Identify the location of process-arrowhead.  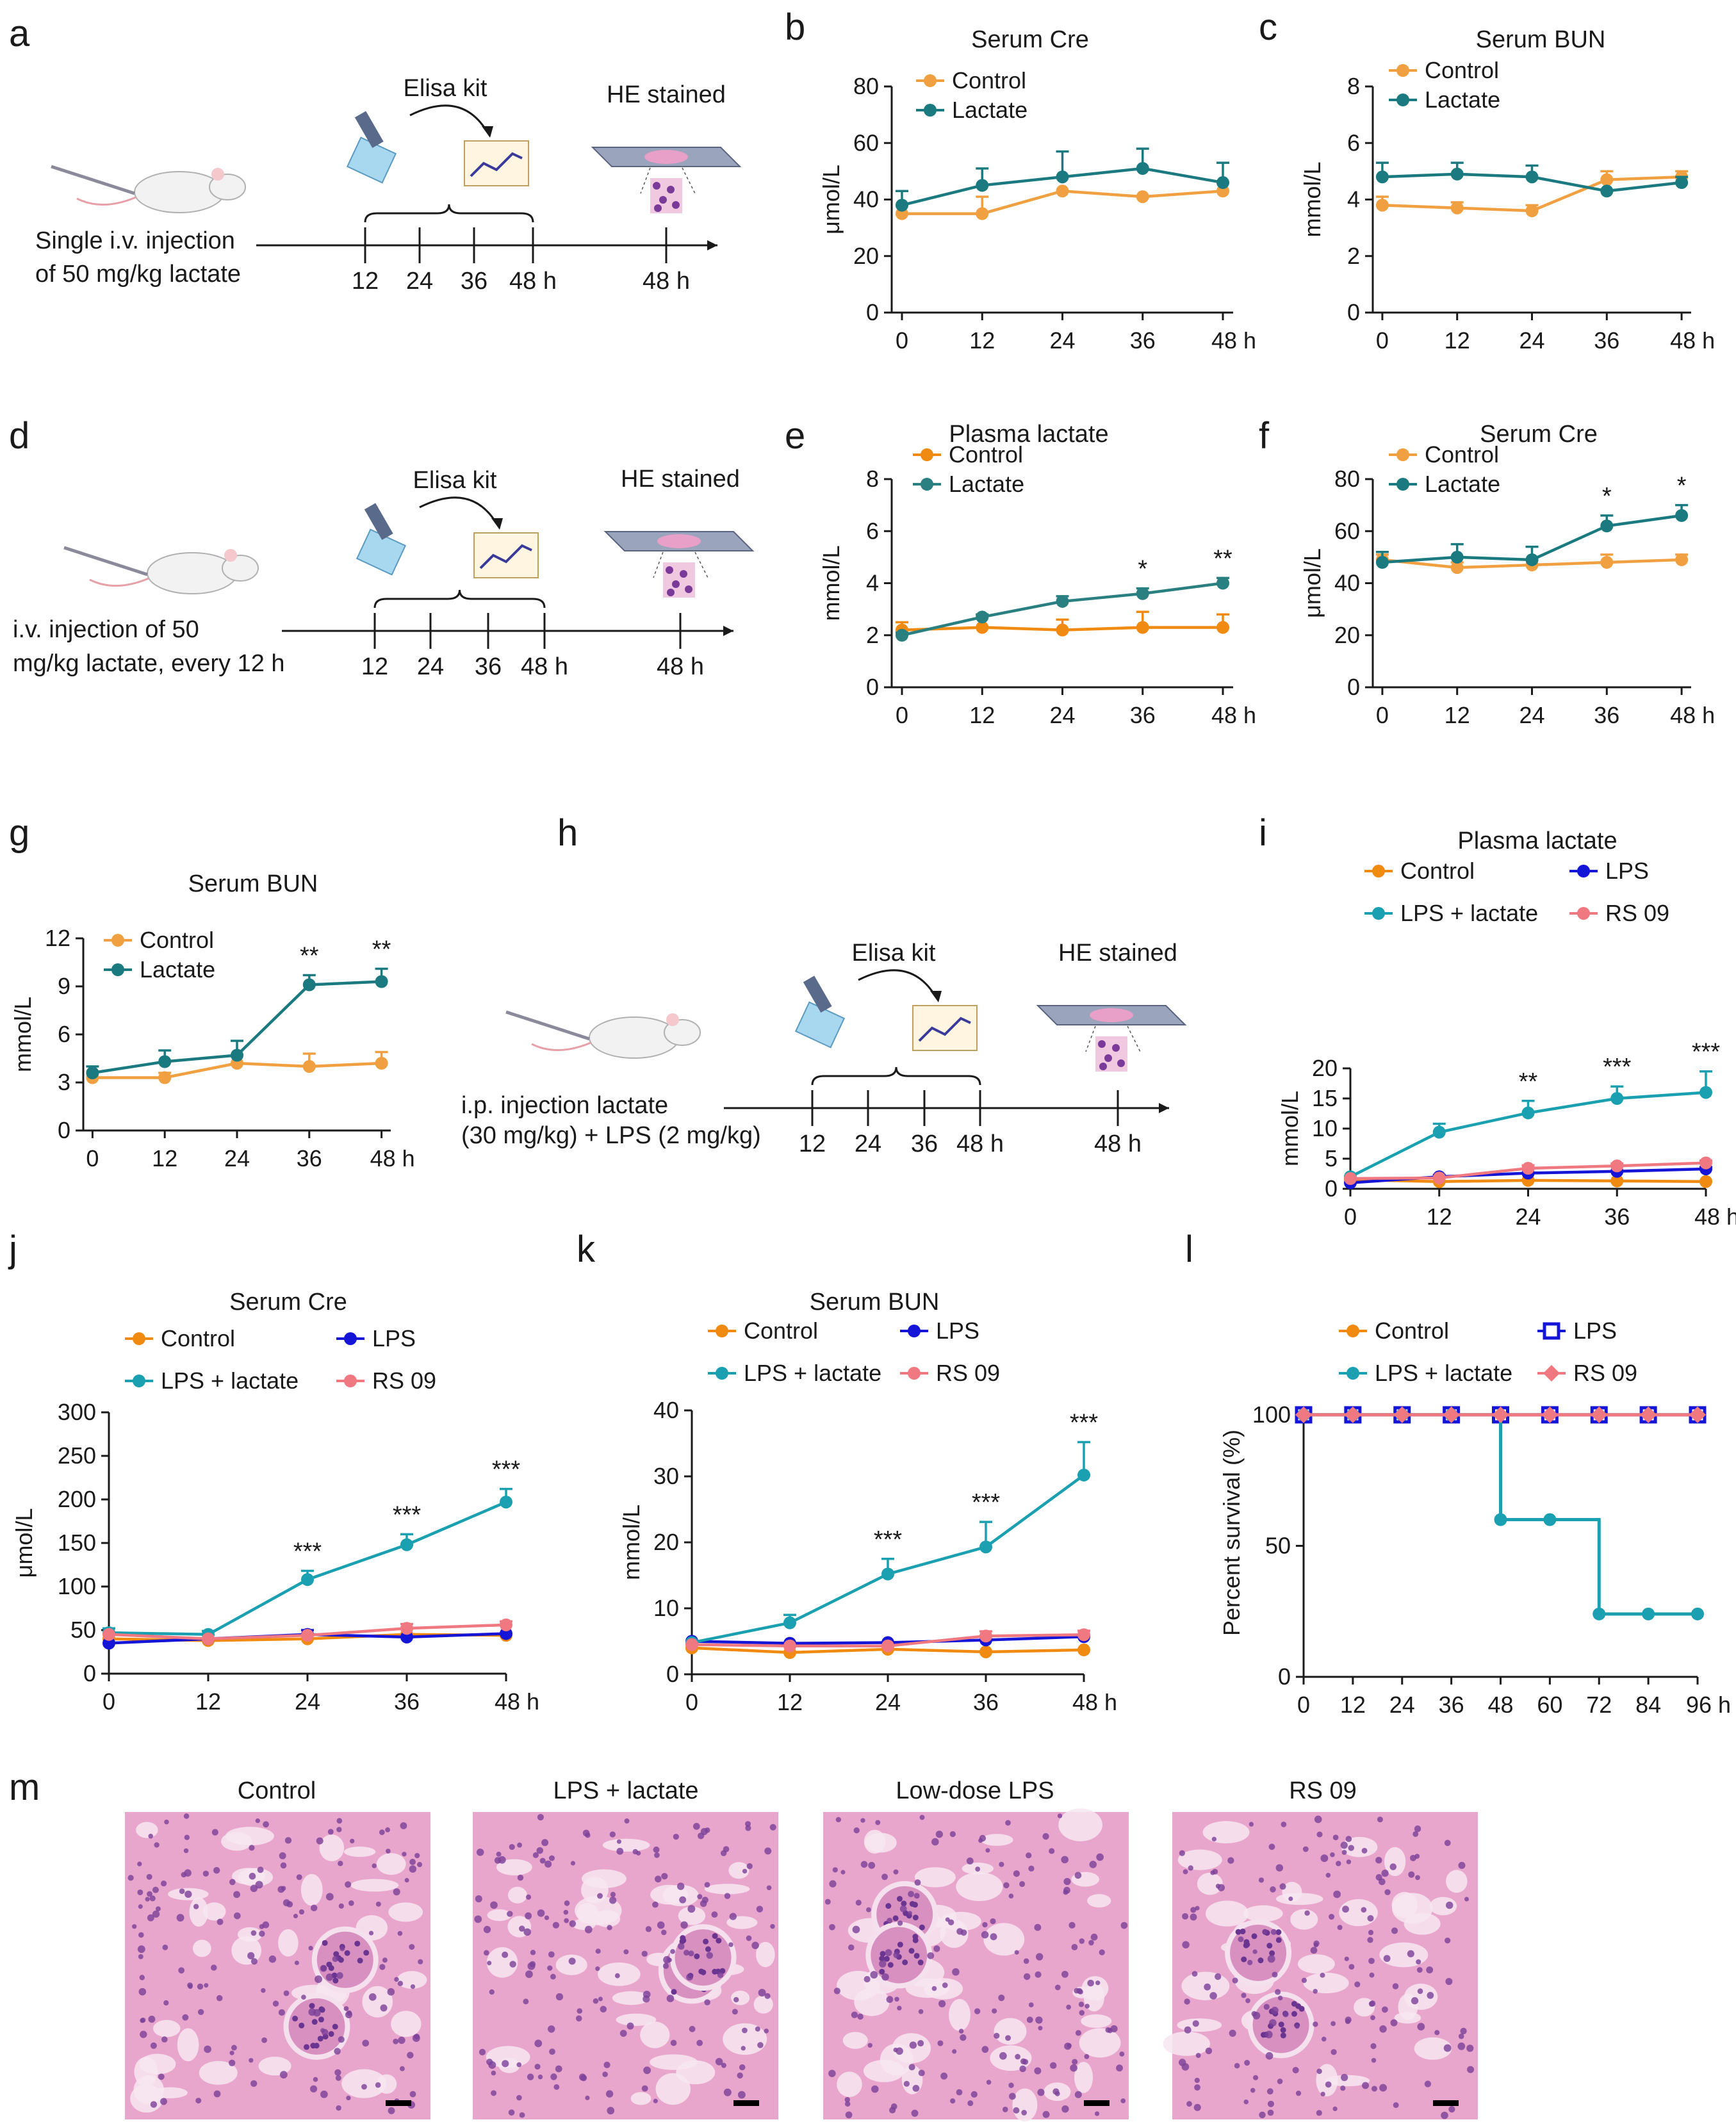
(936, 996).